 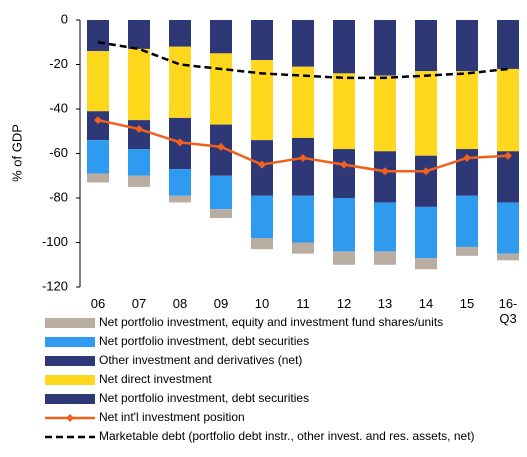 What do you see at coordinates (58, 196) in the screenshot?
I see `y-tick-label: -80` at bounding box center [58, 196].